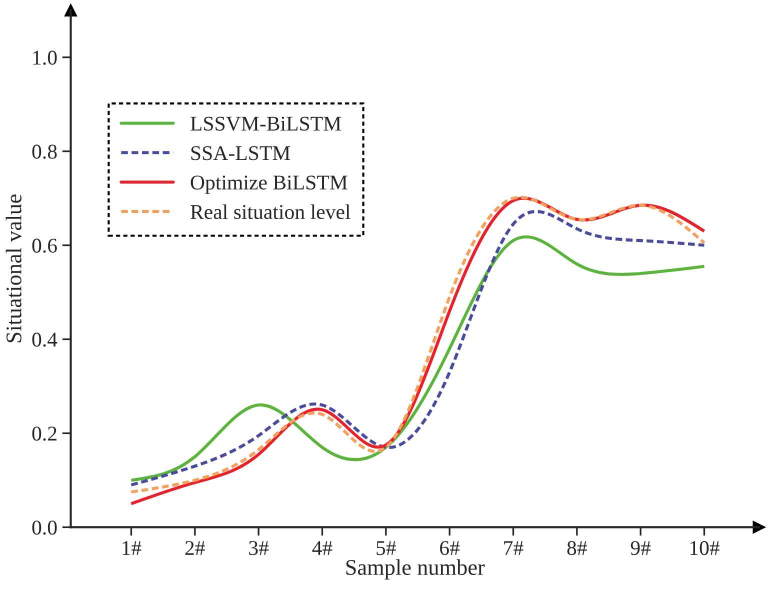 This screenshot has height=606, width=769. Describe the element at coordinates (640, 548) in the screenshot. I see `x-tick-label: 9#` at that location.